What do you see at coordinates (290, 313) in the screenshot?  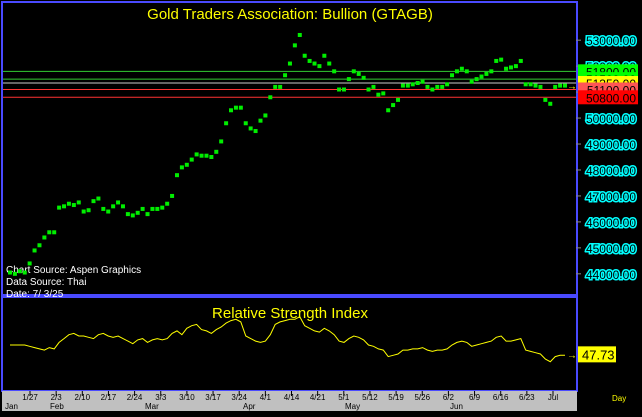 I see `rsi-chart-title: Relative Strength Index` at bounding box center [290, 313].